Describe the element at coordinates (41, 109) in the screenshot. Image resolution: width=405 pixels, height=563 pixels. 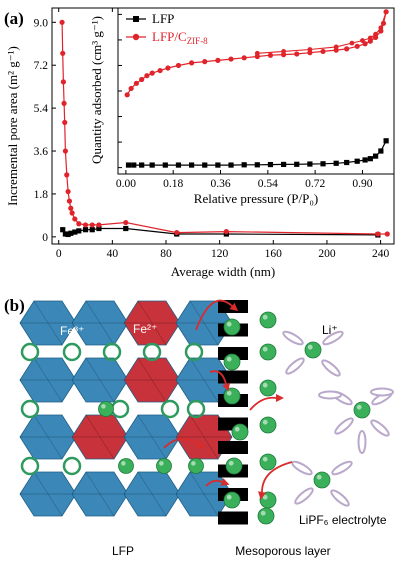
I see `main-ytick-label: 5.4` at that location.